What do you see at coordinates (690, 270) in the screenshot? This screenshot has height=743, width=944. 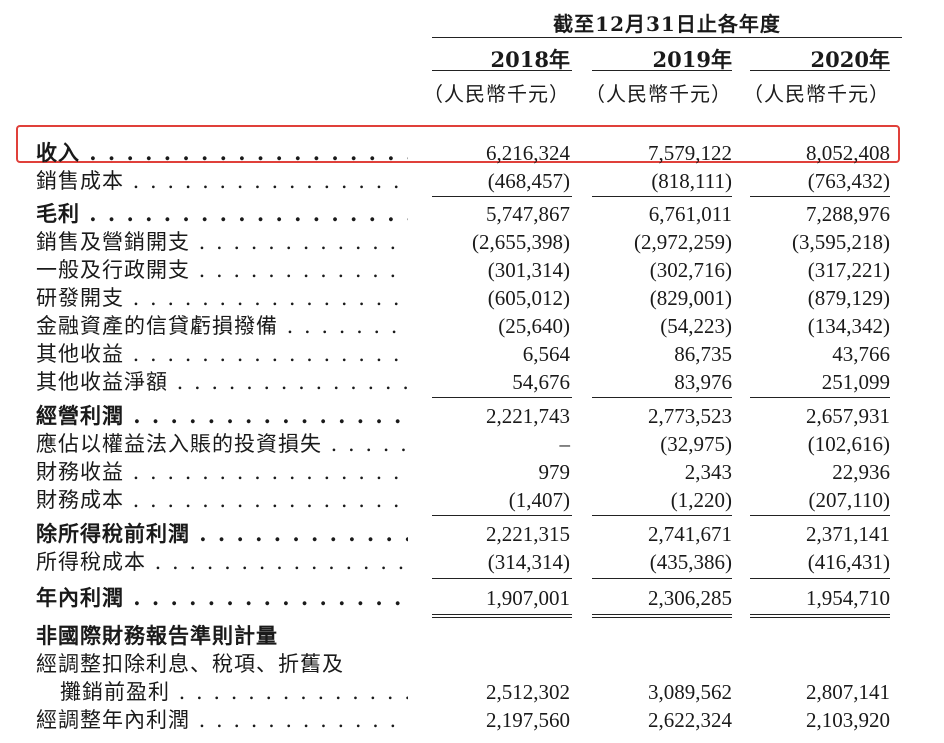 I see `value-2019: (302,716)` at bounding box center [690, 270].